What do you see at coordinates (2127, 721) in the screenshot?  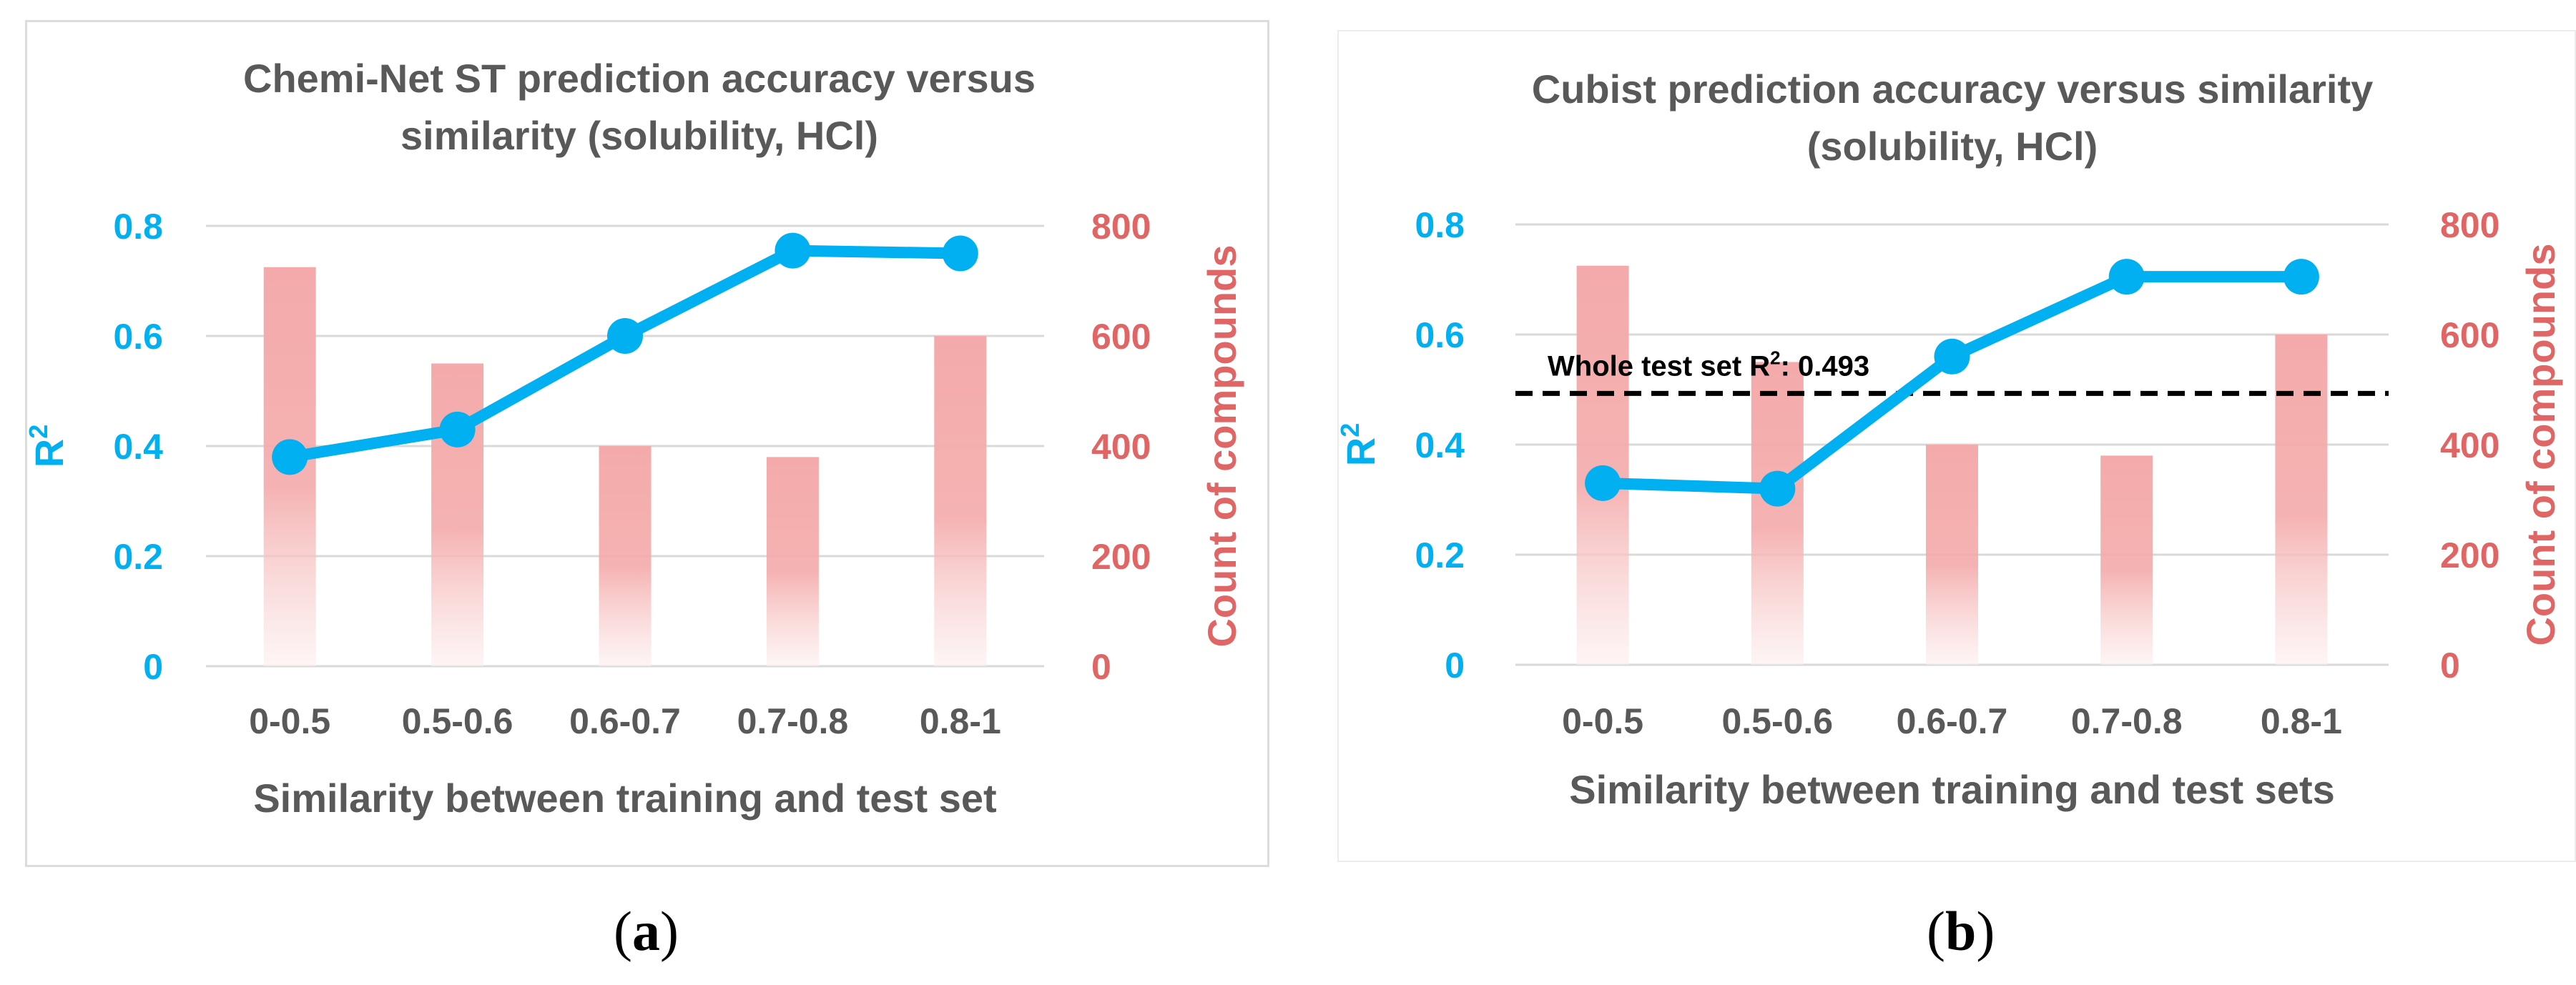 I see `chart-b-x-tick-label: 0.7-0.8` at bounding box center [2127, 721].